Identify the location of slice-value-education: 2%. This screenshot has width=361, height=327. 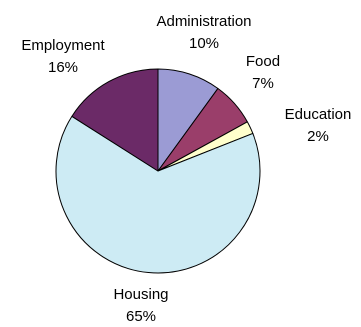
(318, 136).